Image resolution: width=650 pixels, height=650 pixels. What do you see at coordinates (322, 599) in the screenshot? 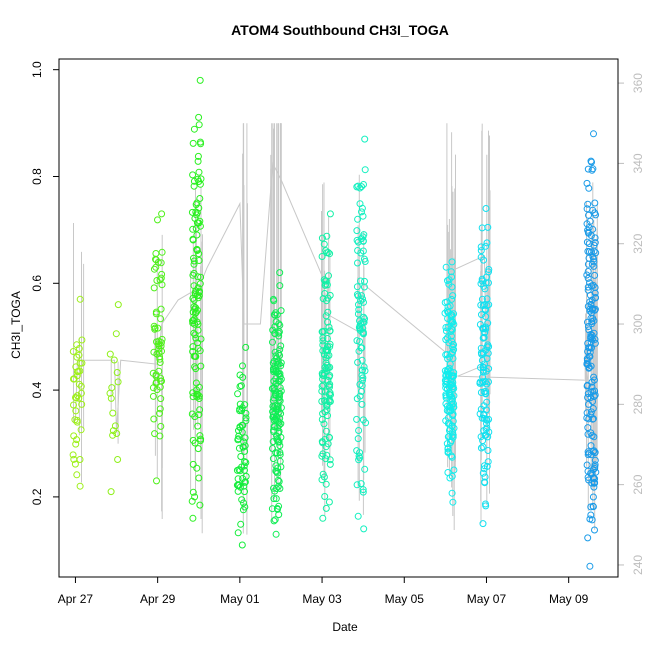
I see `x-tick-label-3: May 03` at bounding box center [322, 599].